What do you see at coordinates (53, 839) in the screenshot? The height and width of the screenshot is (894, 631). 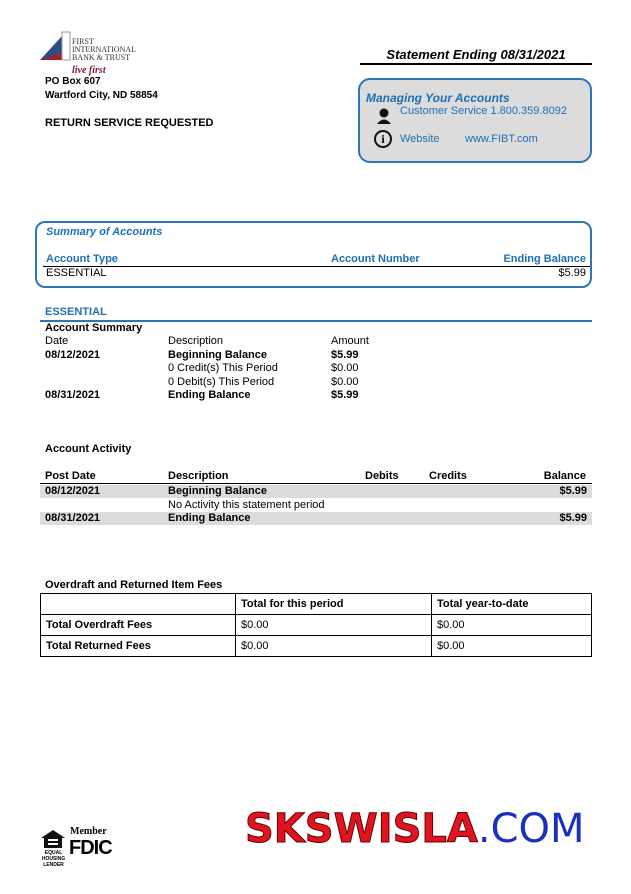 I see `equal-housing-icon` at bounding box center [53, 839].